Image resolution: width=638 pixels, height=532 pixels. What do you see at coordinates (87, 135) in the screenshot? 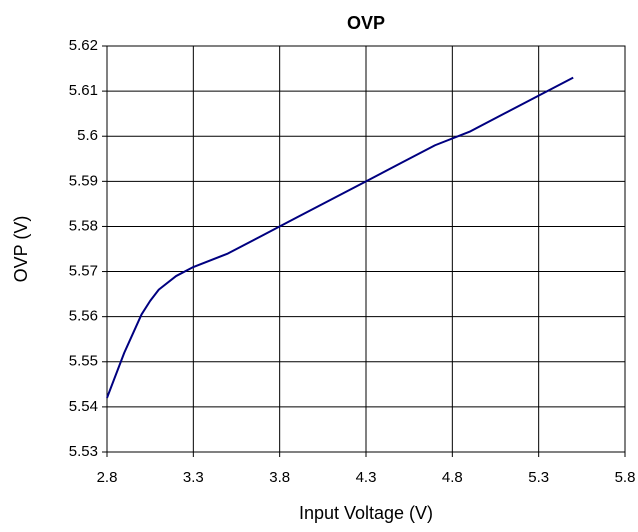
I see `y-tick-label: 5.6` at bounding box center [87, 135].